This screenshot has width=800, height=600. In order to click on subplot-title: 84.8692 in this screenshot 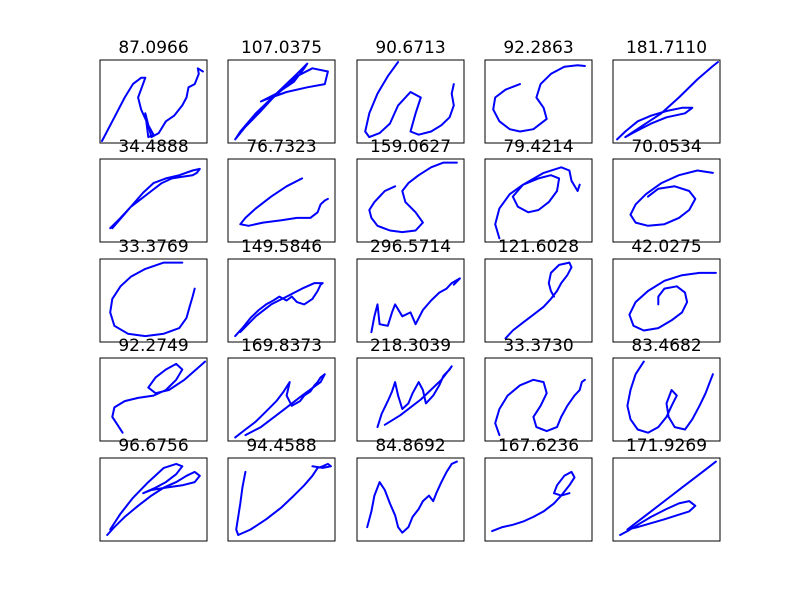, I will do `click(410, 446)`.